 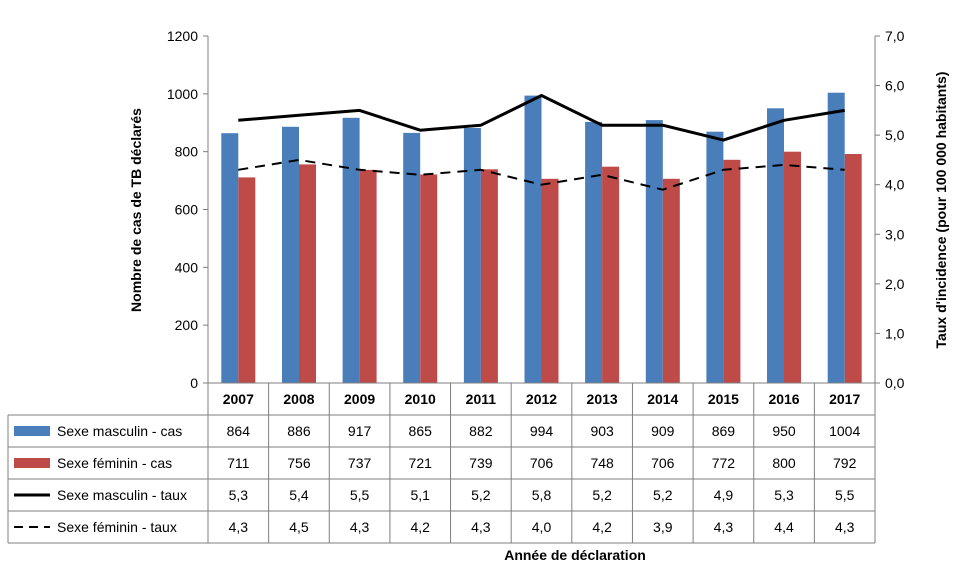 I want to click on legend-label: Sexe masculin - taux, so click(x=122, y=495).